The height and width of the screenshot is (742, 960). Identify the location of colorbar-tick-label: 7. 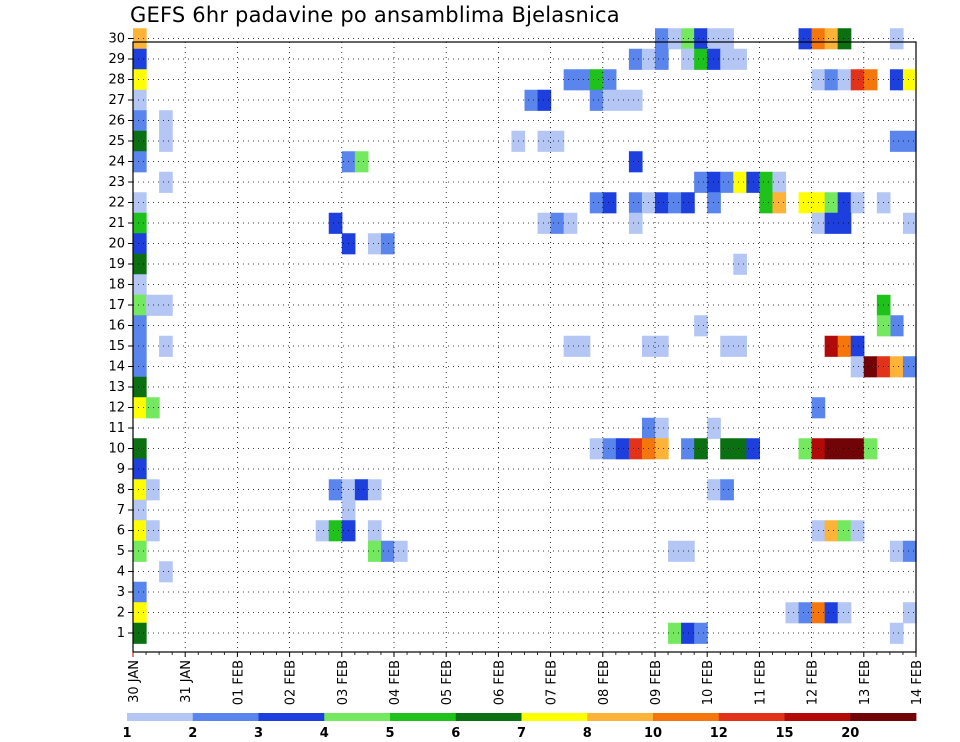
(521, 733).